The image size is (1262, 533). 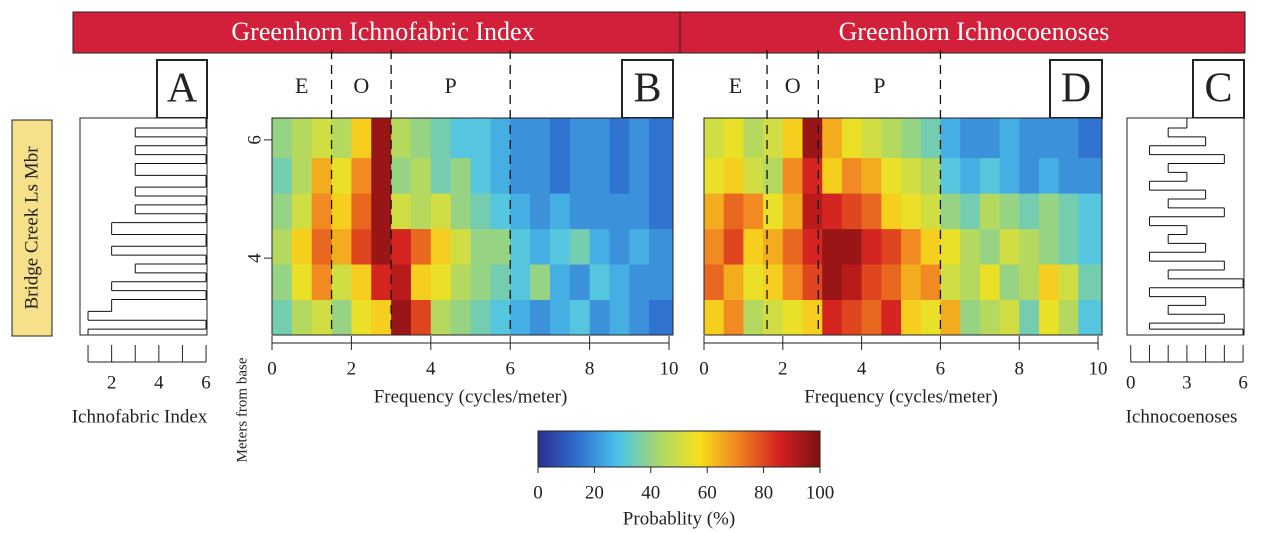 I want to click on panel-letter: B, so click(x=647, y=89).